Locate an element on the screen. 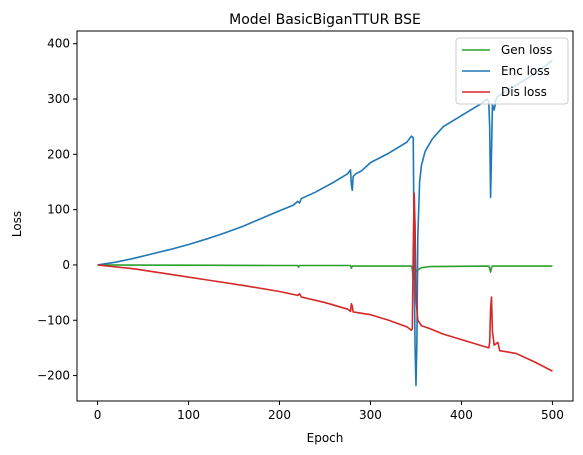 This screenshot has height=455, width=583. y-tick-label: 400 is located at coordinates (58, 44).